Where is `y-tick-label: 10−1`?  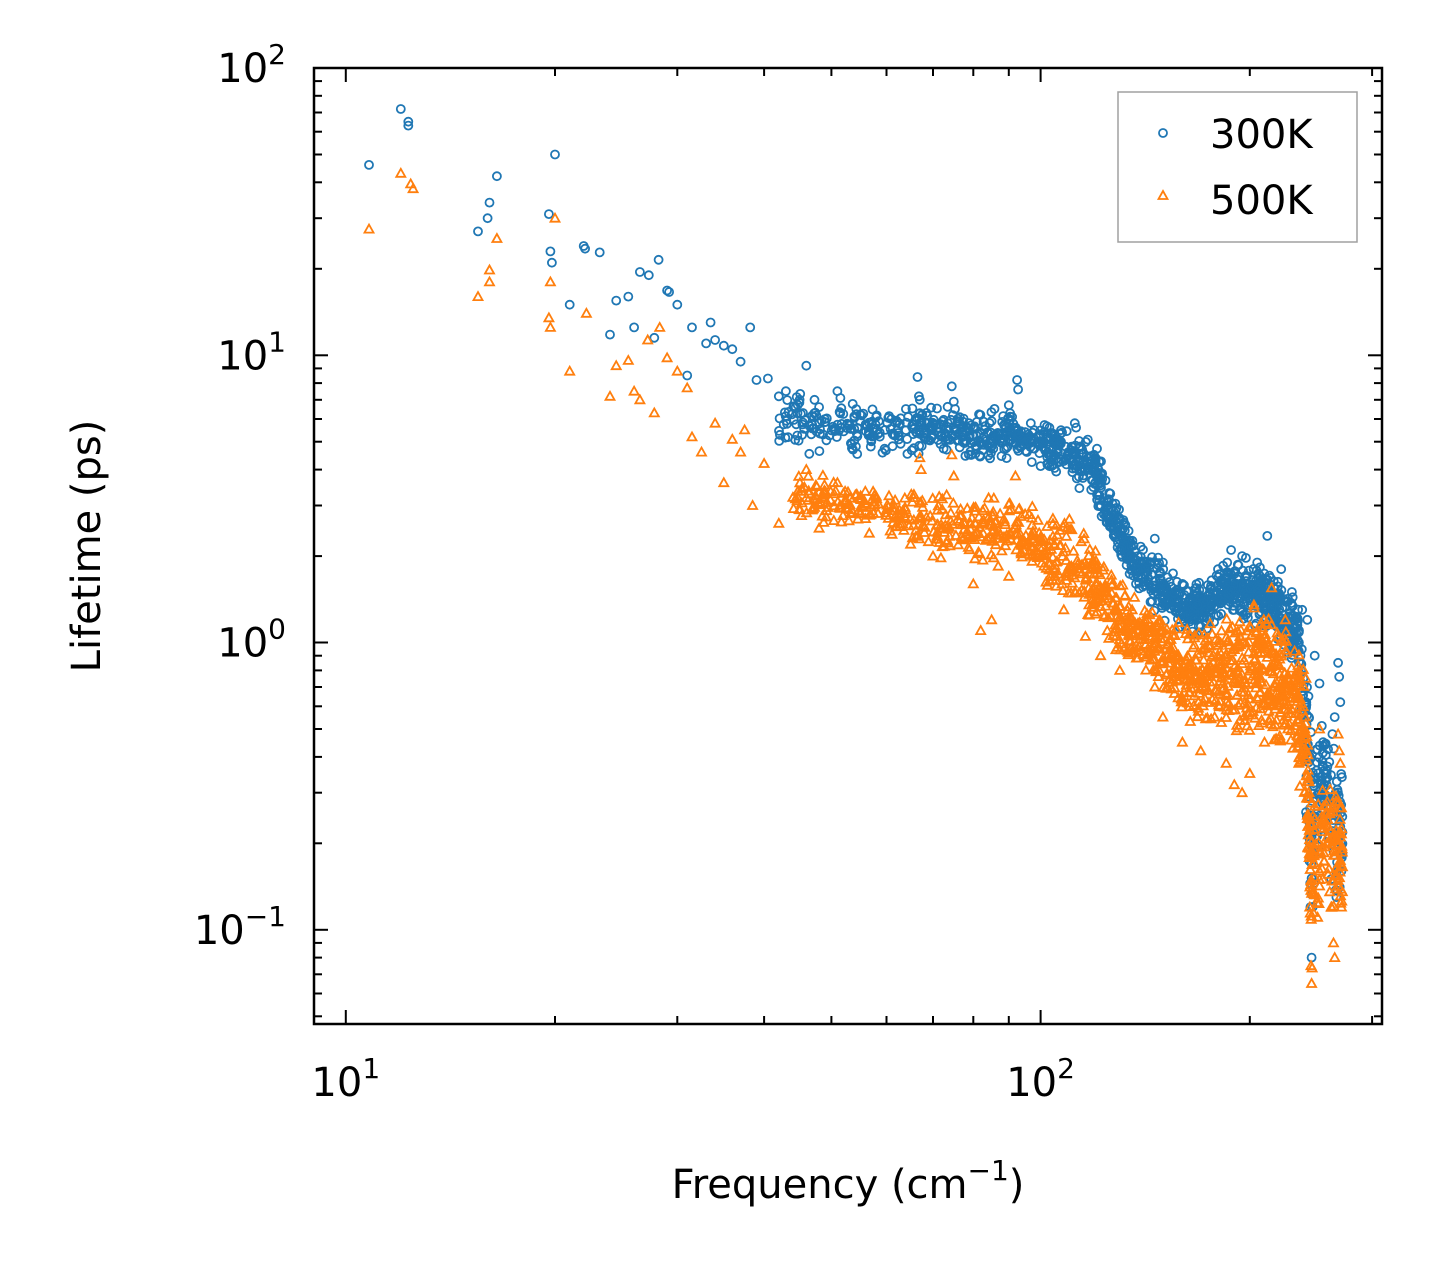 y-tick-label: 10−1 is located at coordinates (240, 927).